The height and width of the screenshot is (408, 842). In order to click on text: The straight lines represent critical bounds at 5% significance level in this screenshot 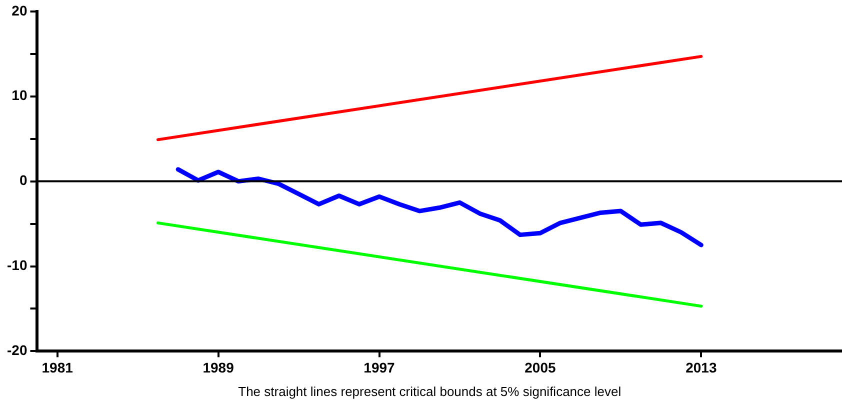, I will do `click(430, 391)`.